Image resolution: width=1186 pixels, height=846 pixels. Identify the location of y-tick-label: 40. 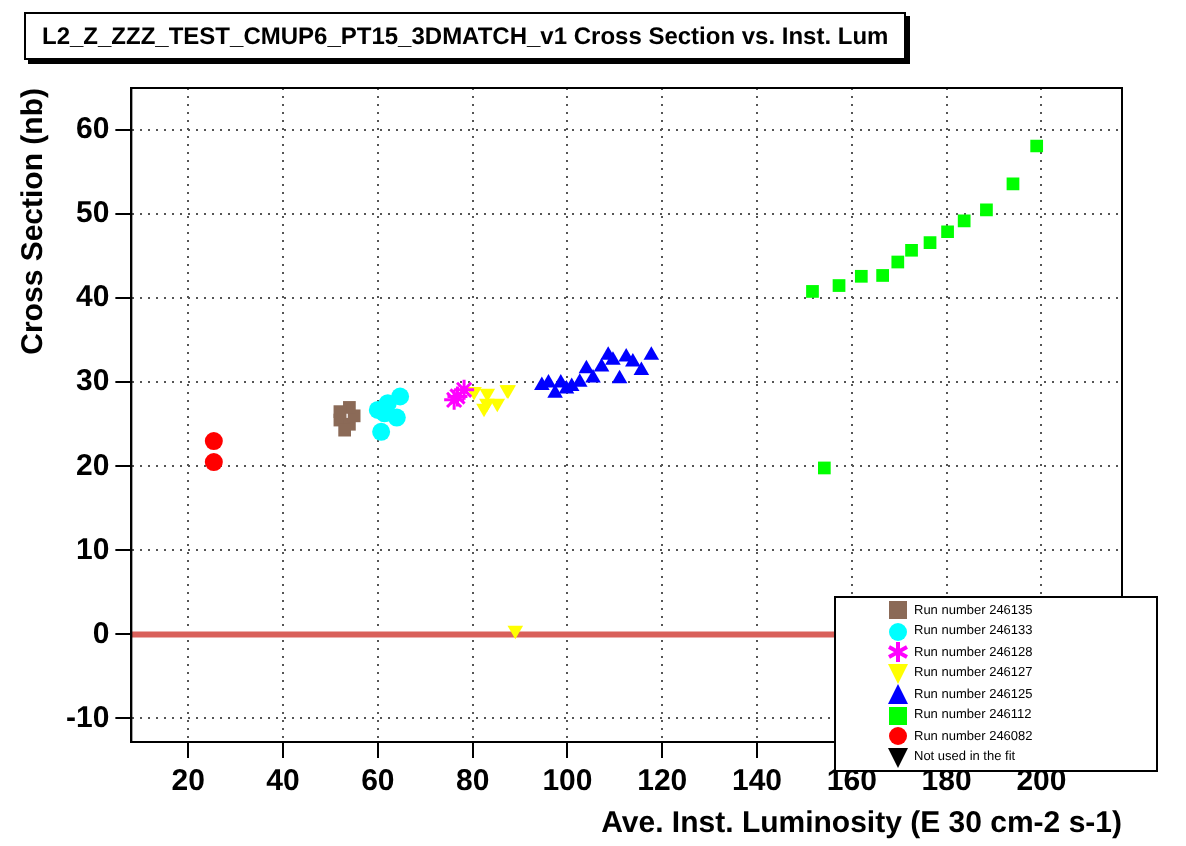
(92, 297).